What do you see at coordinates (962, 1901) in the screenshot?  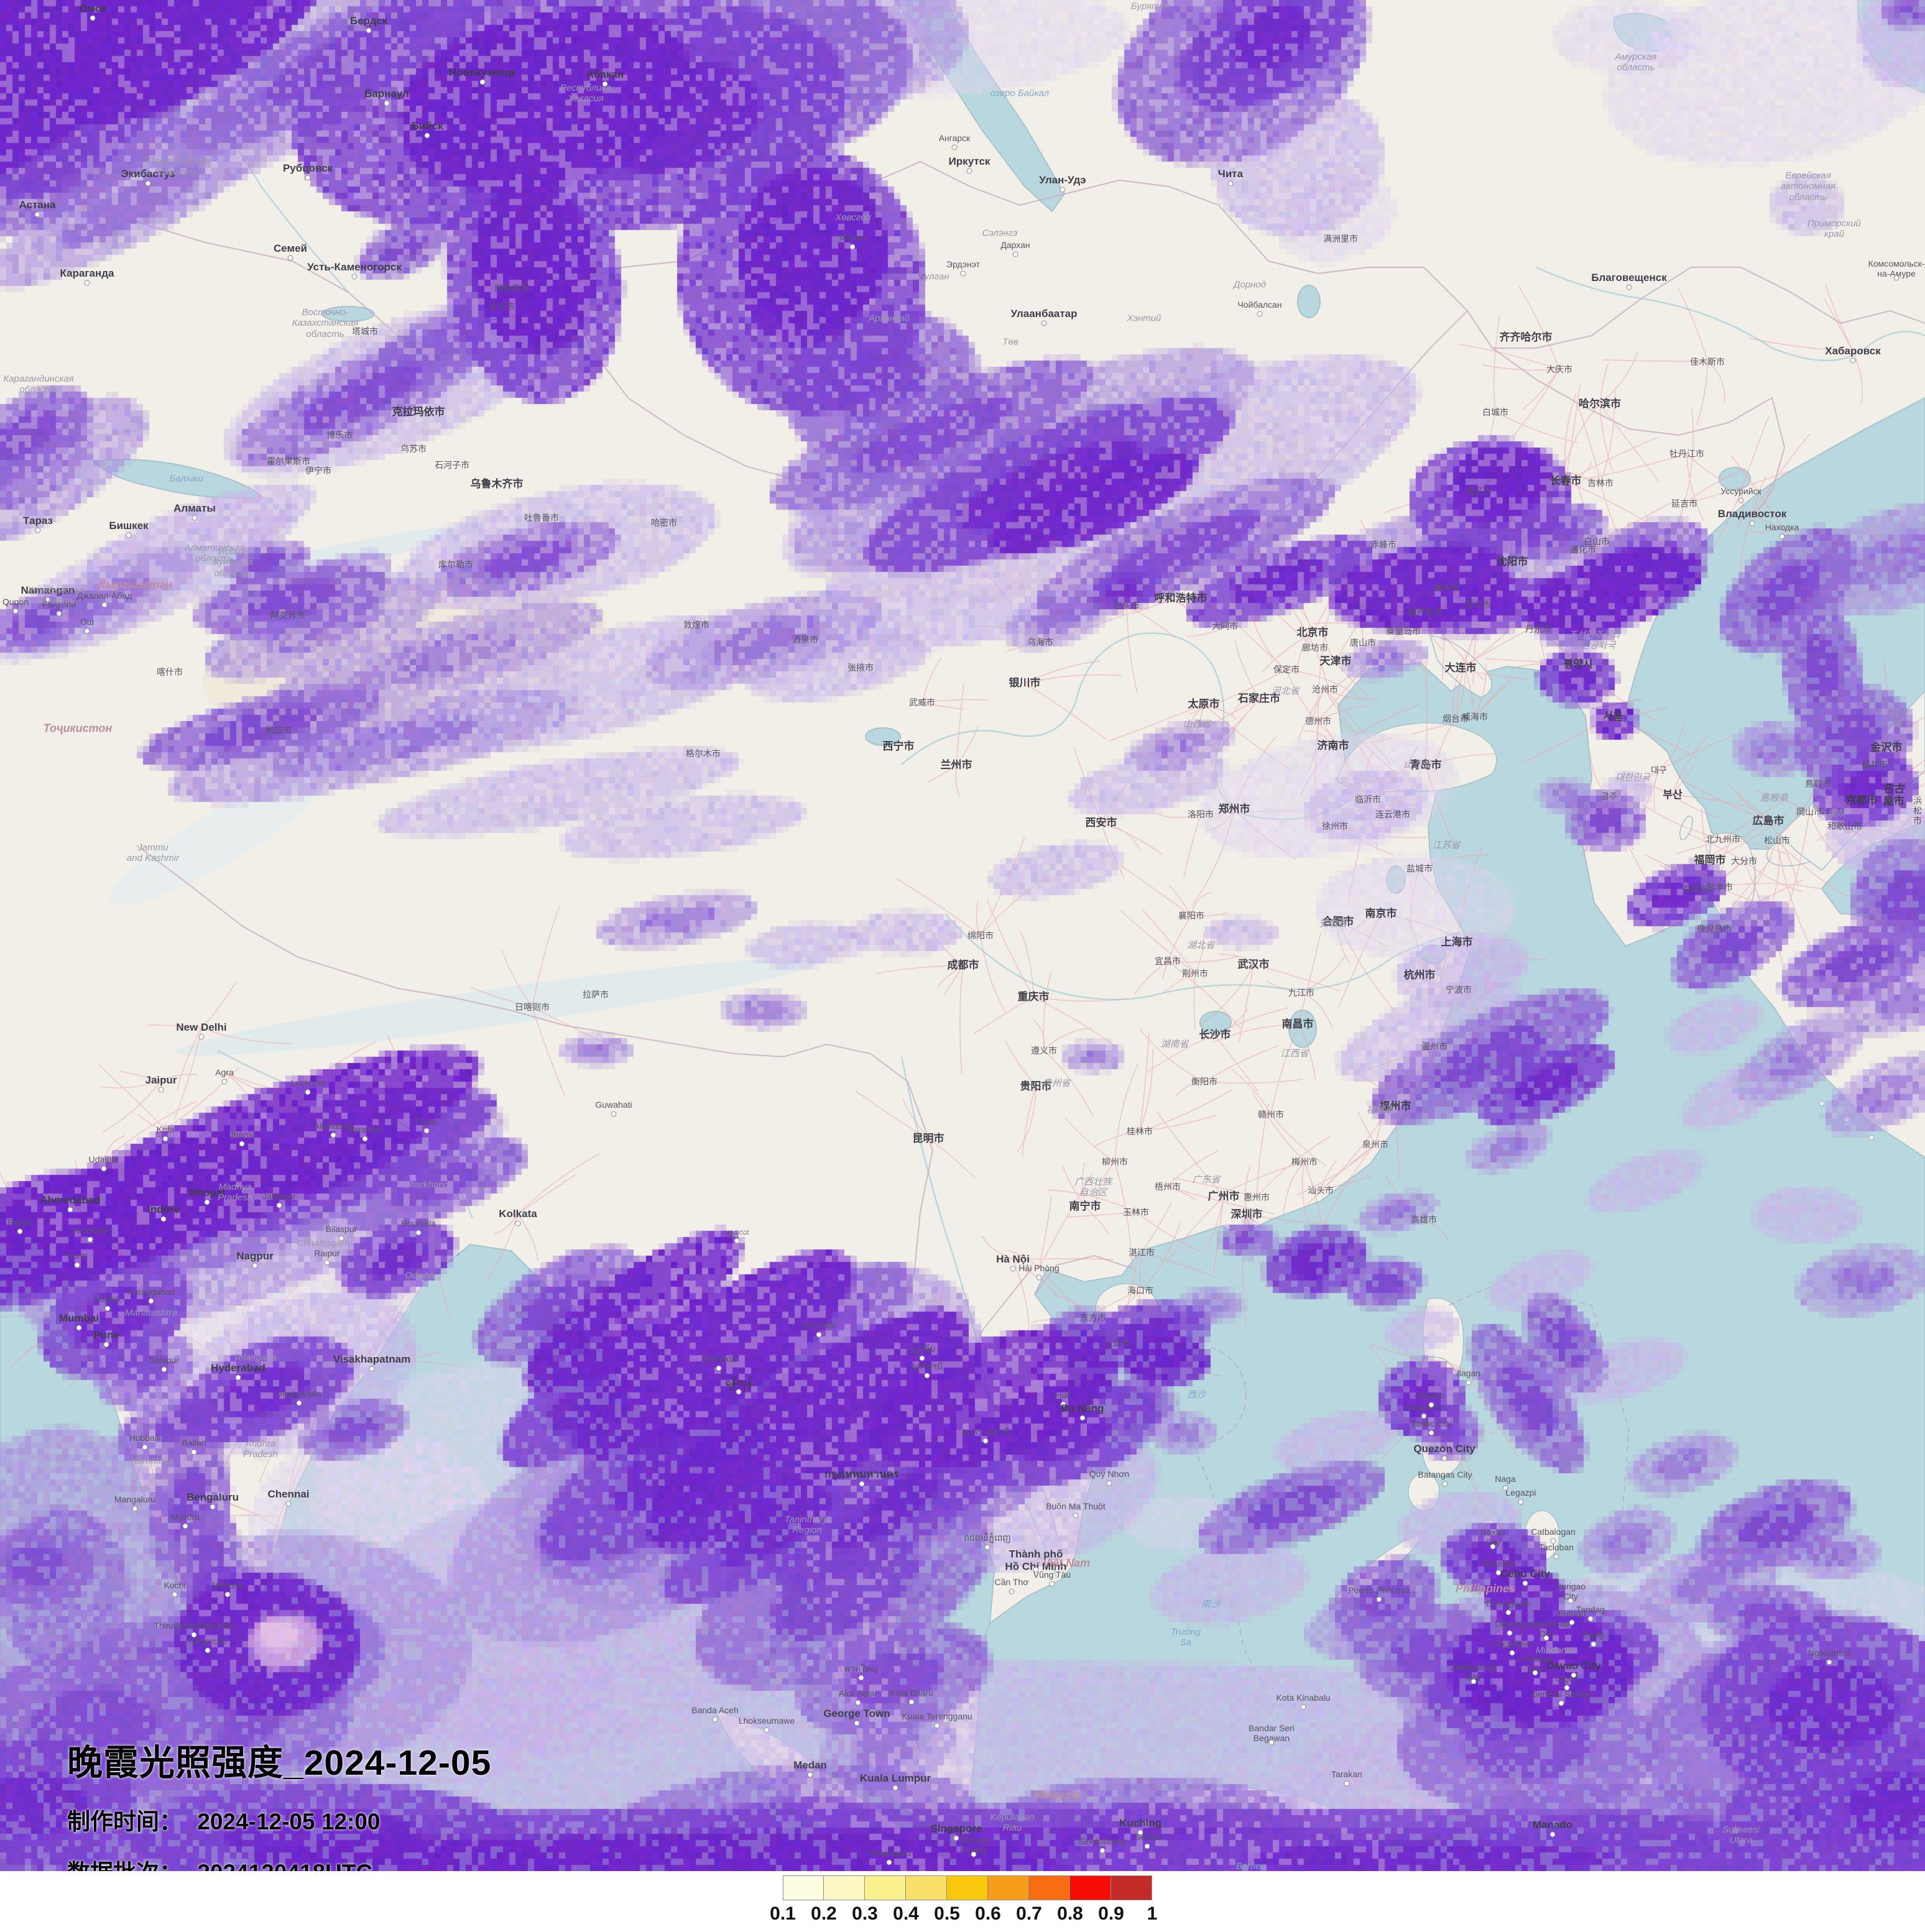 I see `legend: 0.1 0.2 0.3 0.4 0.5 0.6 0.7 0.8 0.9 1` at bounding box center [962, 1901].